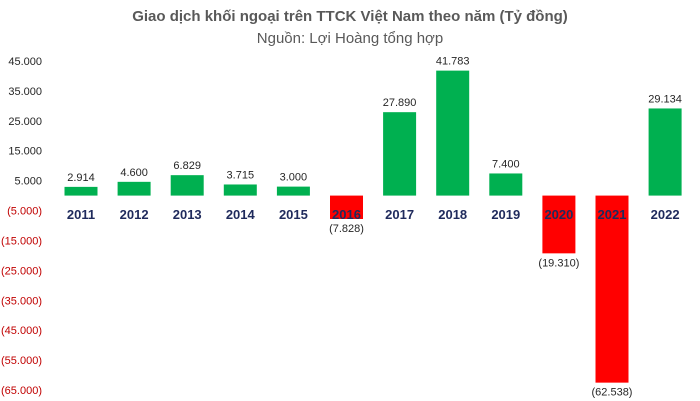 The height and width of the screenshot is (401, 700). I want to click on data-label: (7.828), so click(346, 229).